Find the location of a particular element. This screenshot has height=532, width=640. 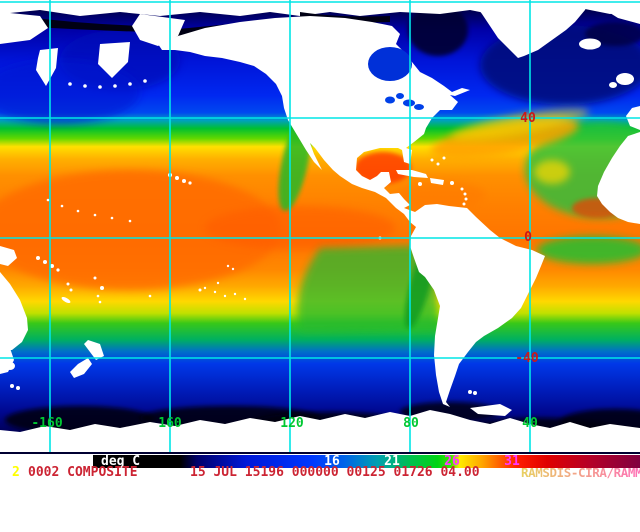

longitude-label-160w: 160 is located at coordinates (170, 423).